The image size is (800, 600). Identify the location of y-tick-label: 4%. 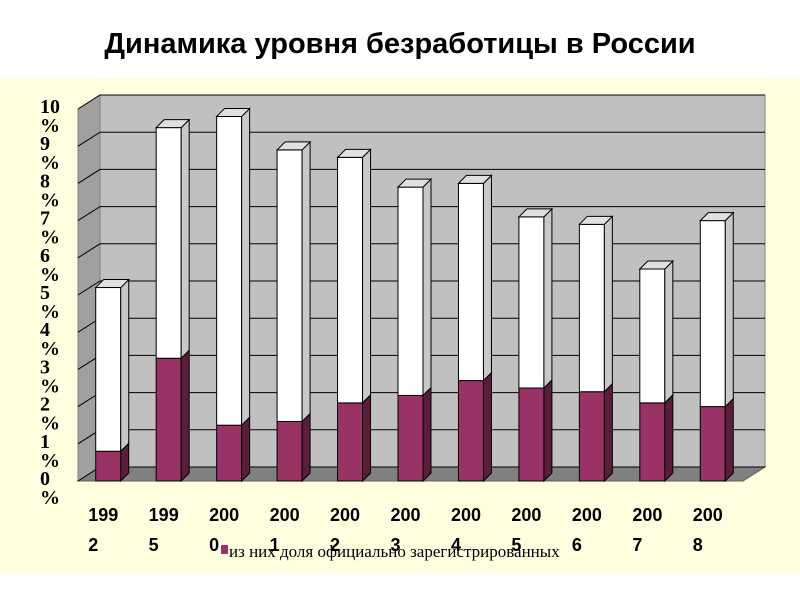
(50, 339).